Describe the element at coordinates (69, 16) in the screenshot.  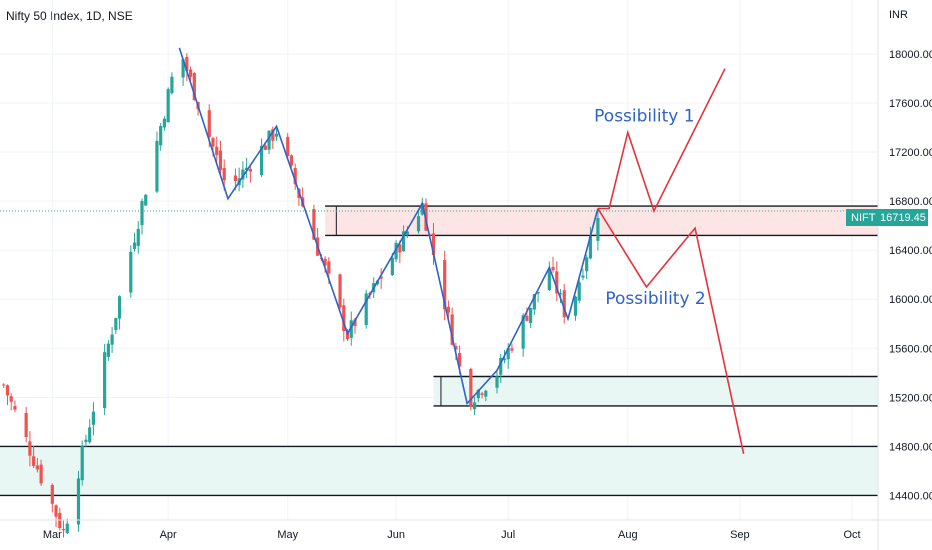
I see `chart-title: Nifty 50 Index, 1D, NSE` at that location.